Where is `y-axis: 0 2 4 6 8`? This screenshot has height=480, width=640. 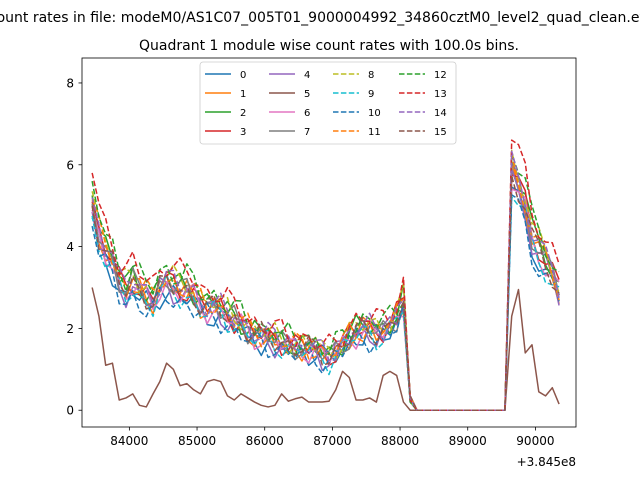 y-axis: 0 2 4 6 8 is located at coordinates (74, 247).